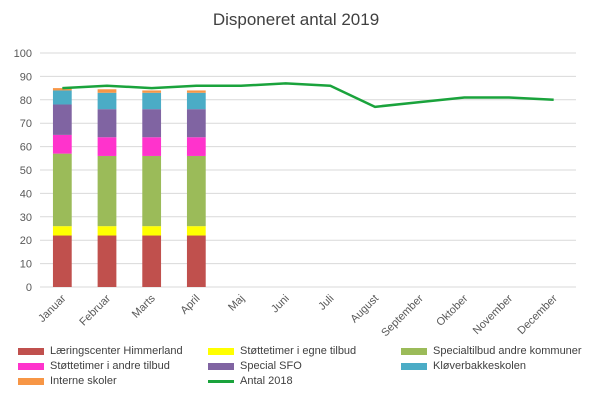 This screenshot has height=401, width=592. Describe the element at coordinates (116, 351) in the screenshot. I see `legend-label: Læringscenter Himmerland` at that location.